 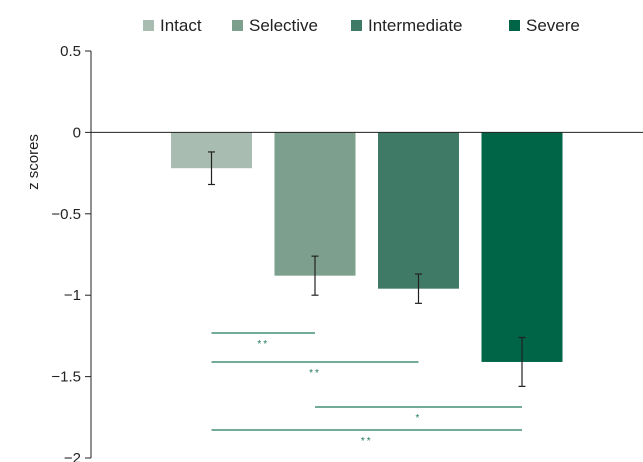 What do you see at coordinates (553, 25) in the screenshot?
I see `legend-label: Severe` at bounding box center [553, 25].